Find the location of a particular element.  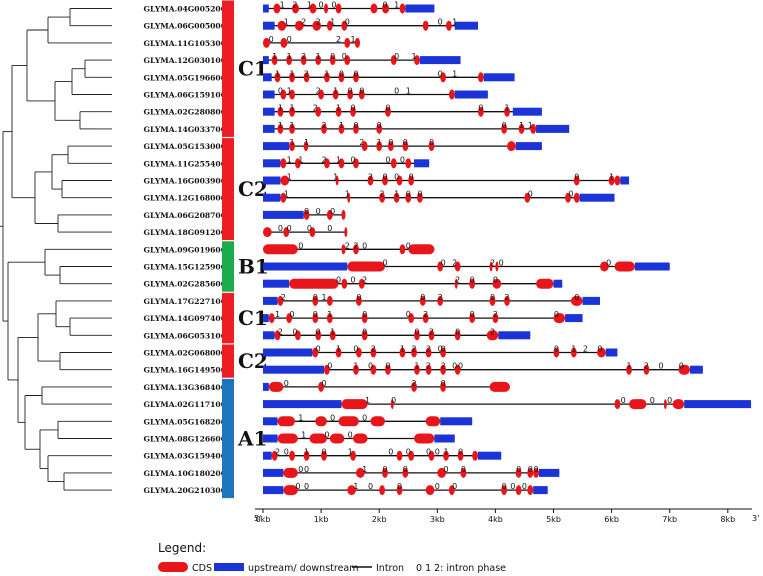

gene-structure-row: 0 0 2 1 is located at coordinates (312, 41).